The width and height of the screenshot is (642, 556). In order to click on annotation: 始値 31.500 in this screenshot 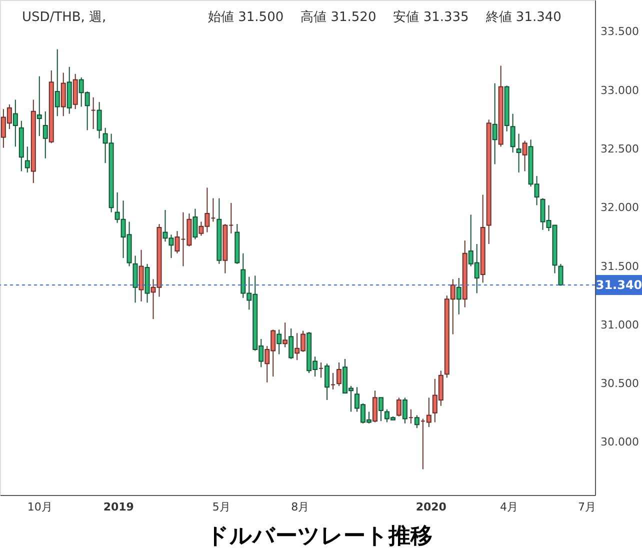, I will do `click(246, 17)`.